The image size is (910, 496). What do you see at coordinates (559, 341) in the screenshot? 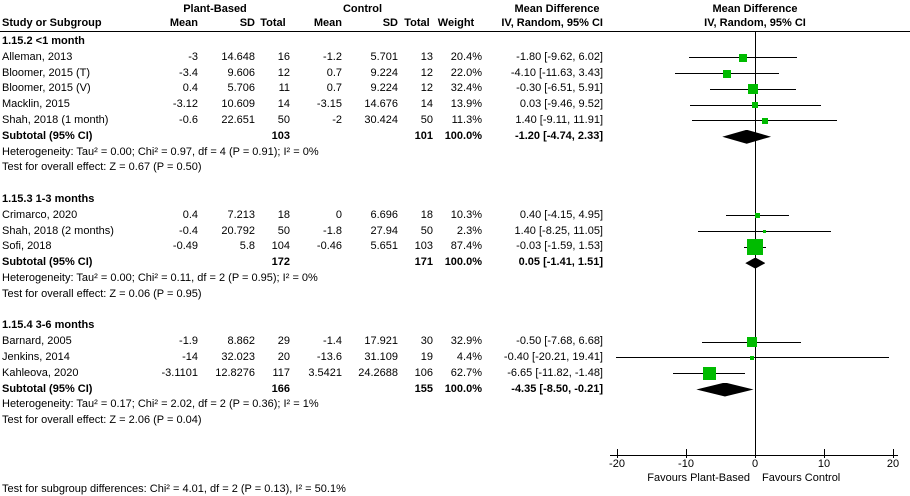
I see `cell-ci: -0.50 [-7.68, 6.68]` at bounding box center [559, 341].